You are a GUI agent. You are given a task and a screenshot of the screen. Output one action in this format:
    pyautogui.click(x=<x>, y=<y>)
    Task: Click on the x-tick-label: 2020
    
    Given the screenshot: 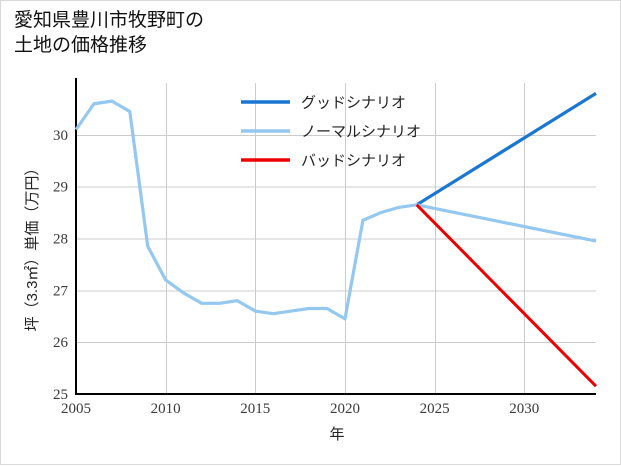 What is the action you would take?
    pyautogui.click(x=345, y=409)
    